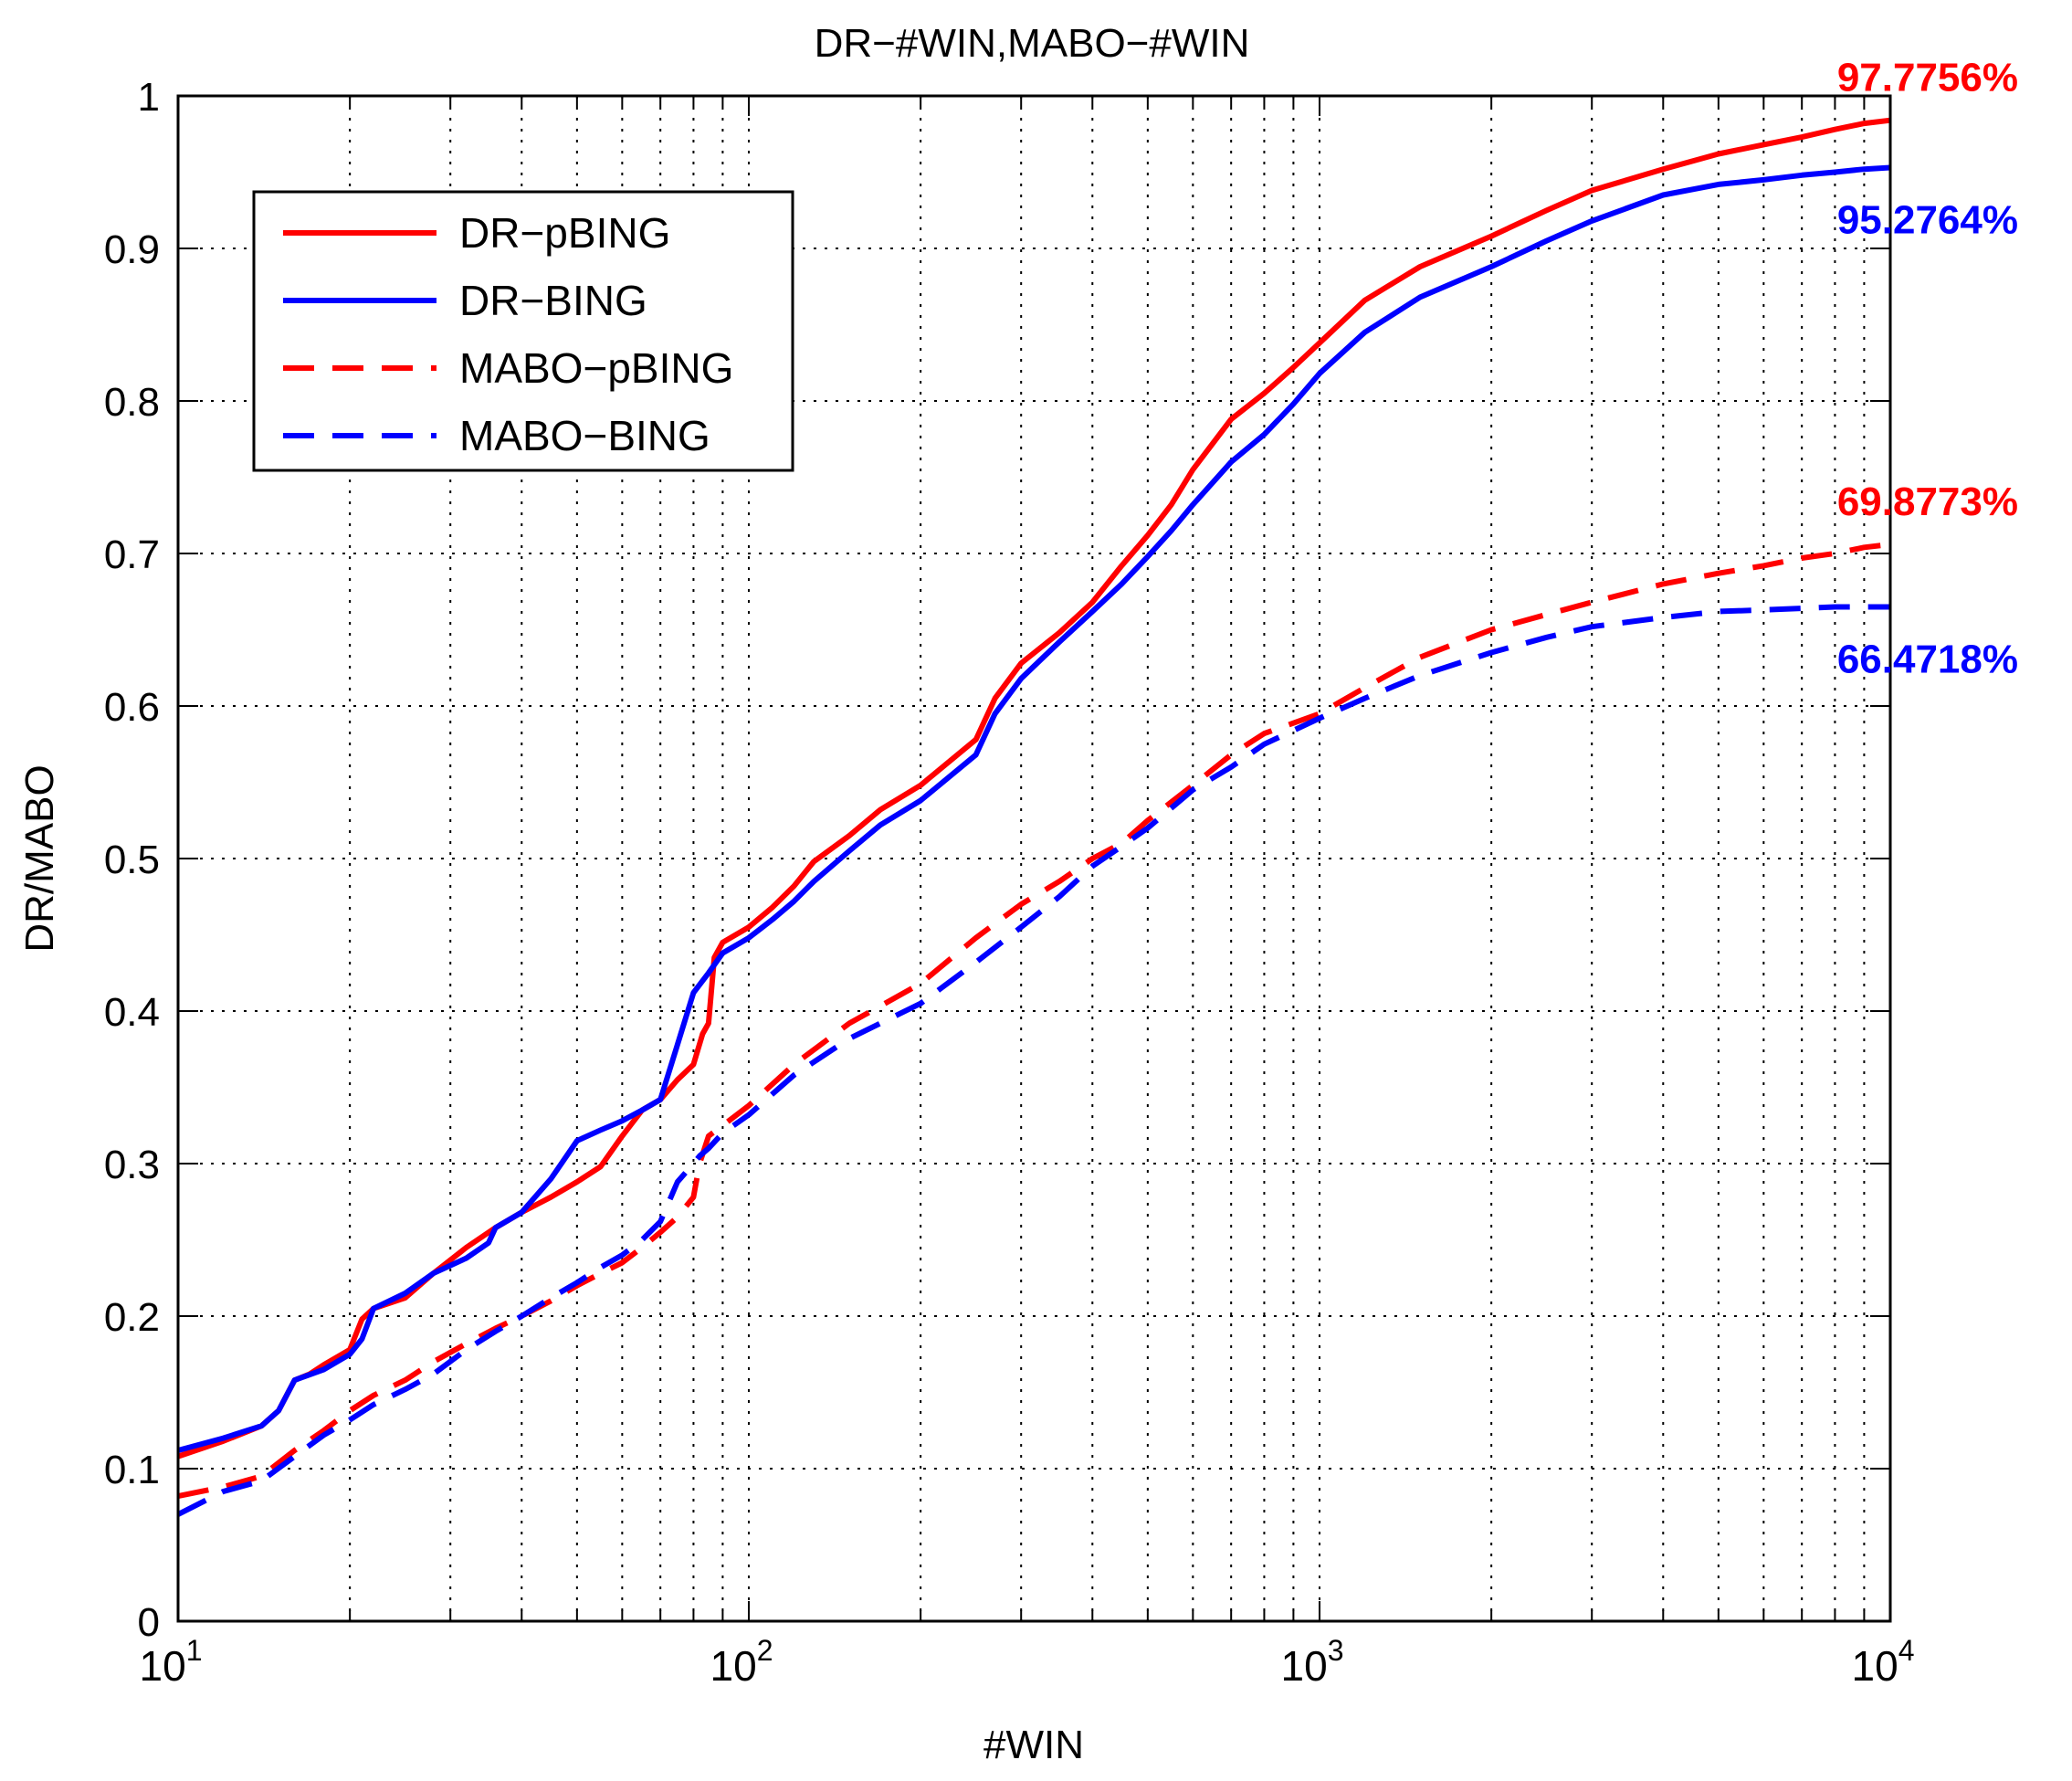  Describe the element at coordinates (584, 435) in the screenshot. I see `legend-label: MABO−BING` at that location.